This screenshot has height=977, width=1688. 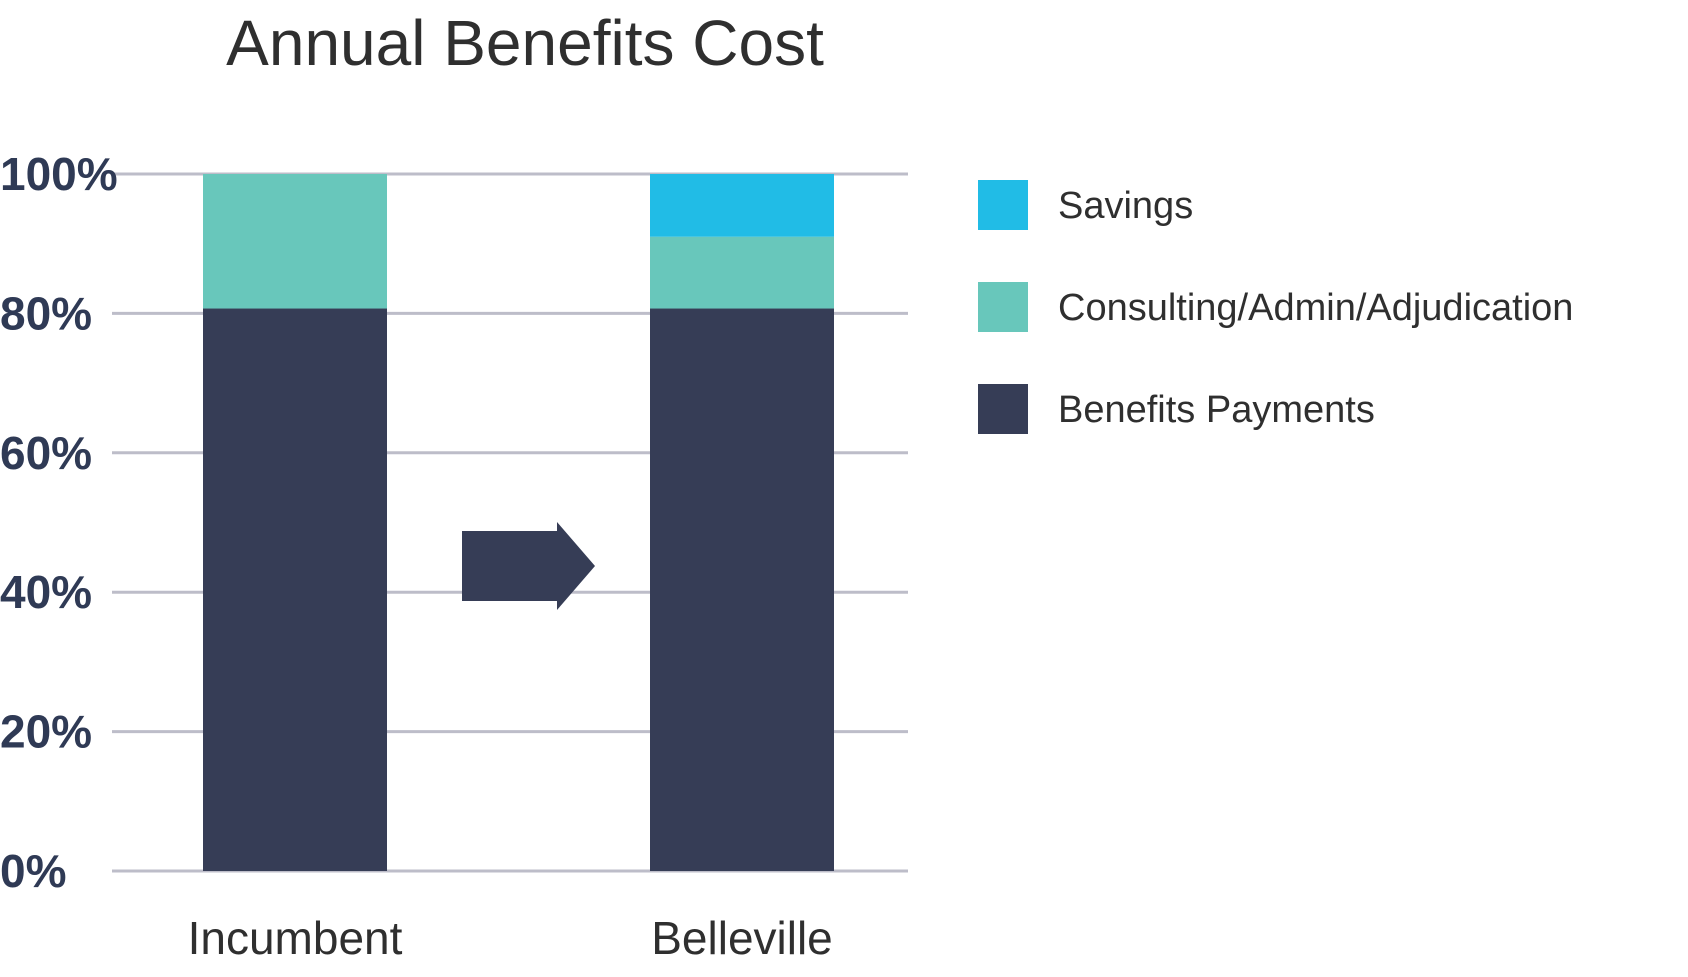 What do you see at coordinates (46, 732) in the screenshot?
I see `y-tick-label: 20%` at bounding box center [46, 732].